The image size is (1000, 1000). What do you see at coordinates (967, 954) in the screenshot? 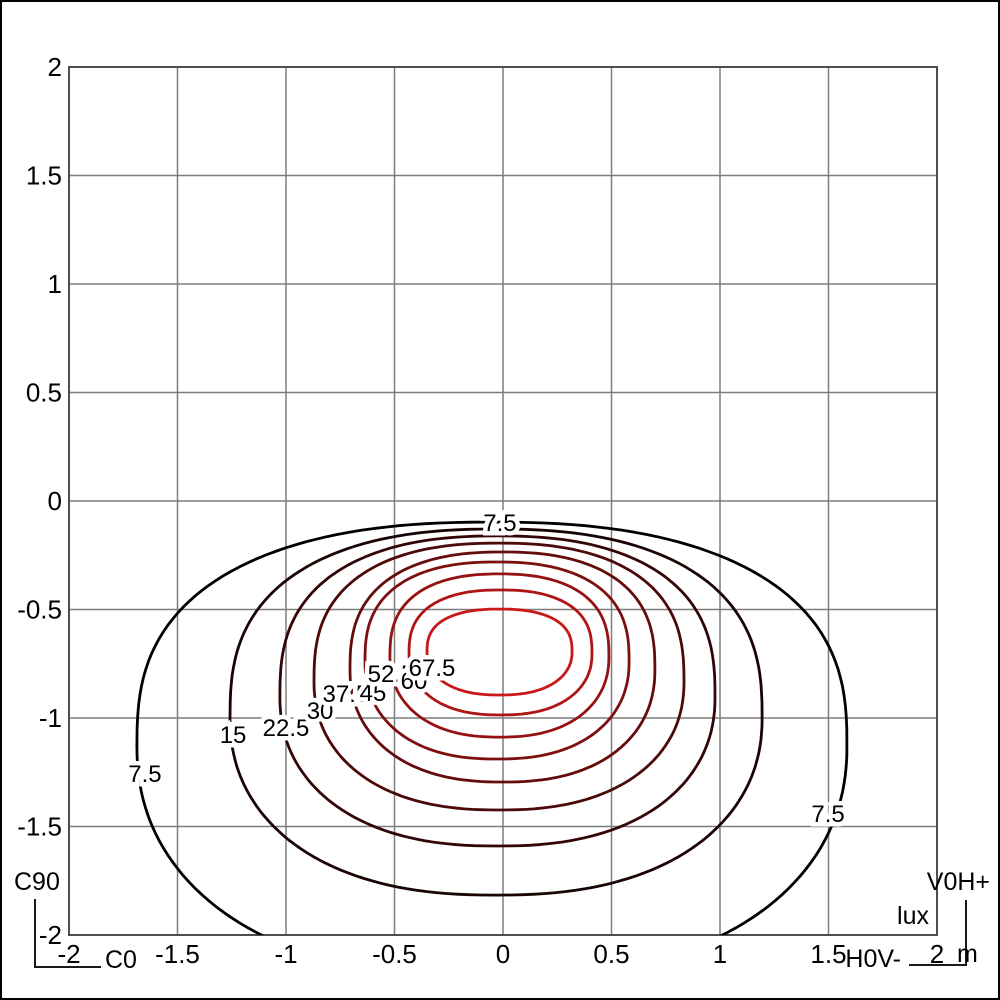
I see `unit-label-meters: m` at bounding box center [967, 954].